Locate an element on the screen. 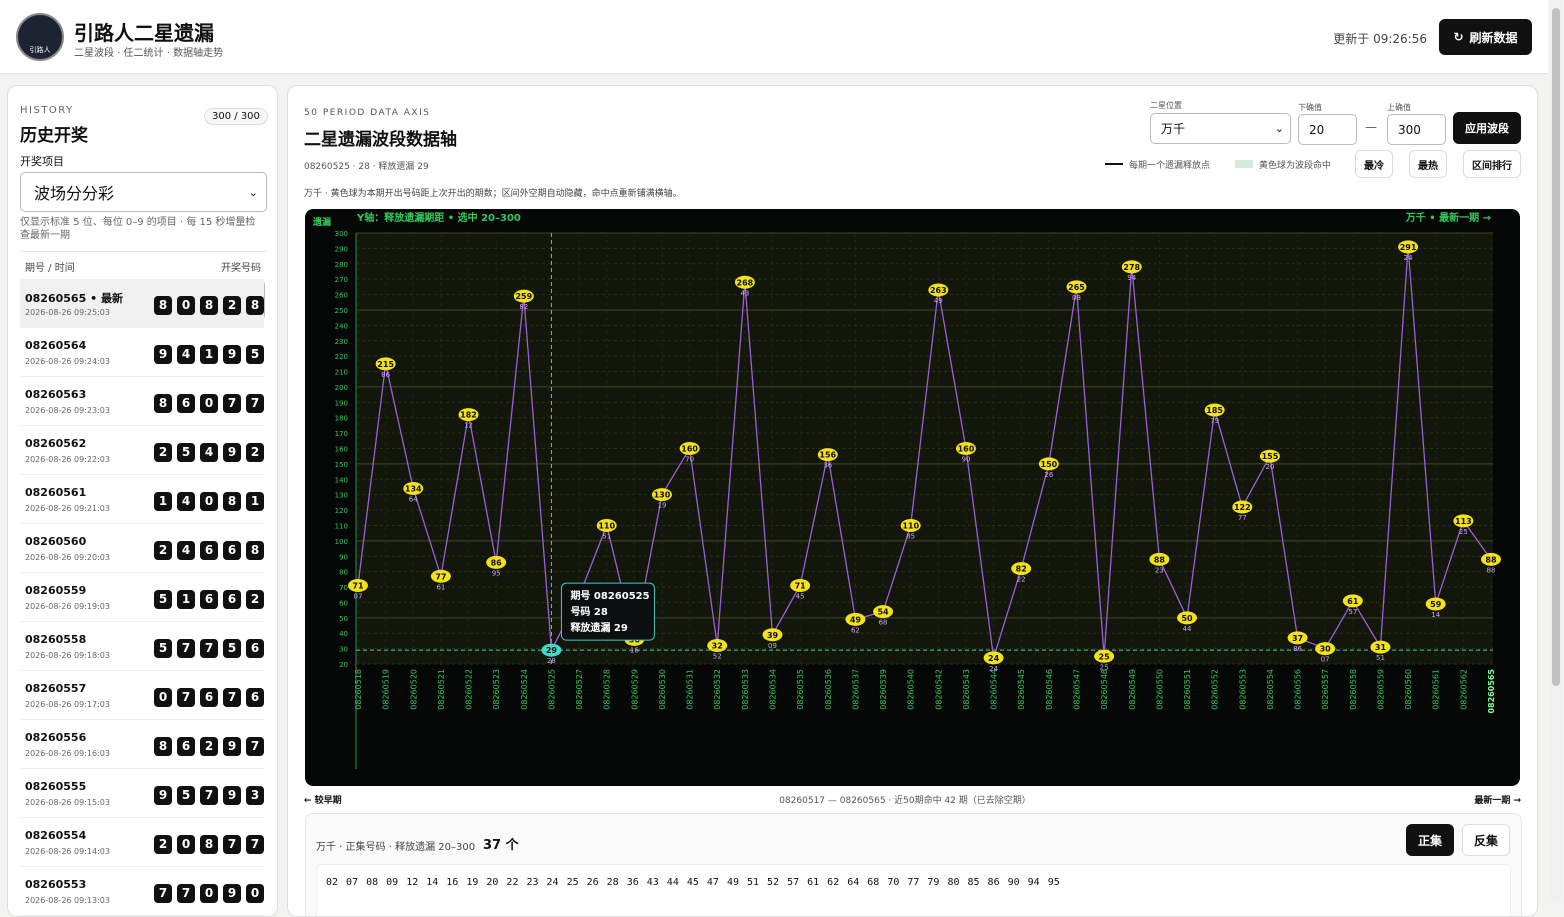  code-label: 07 is located at coordinates (1325, 660).